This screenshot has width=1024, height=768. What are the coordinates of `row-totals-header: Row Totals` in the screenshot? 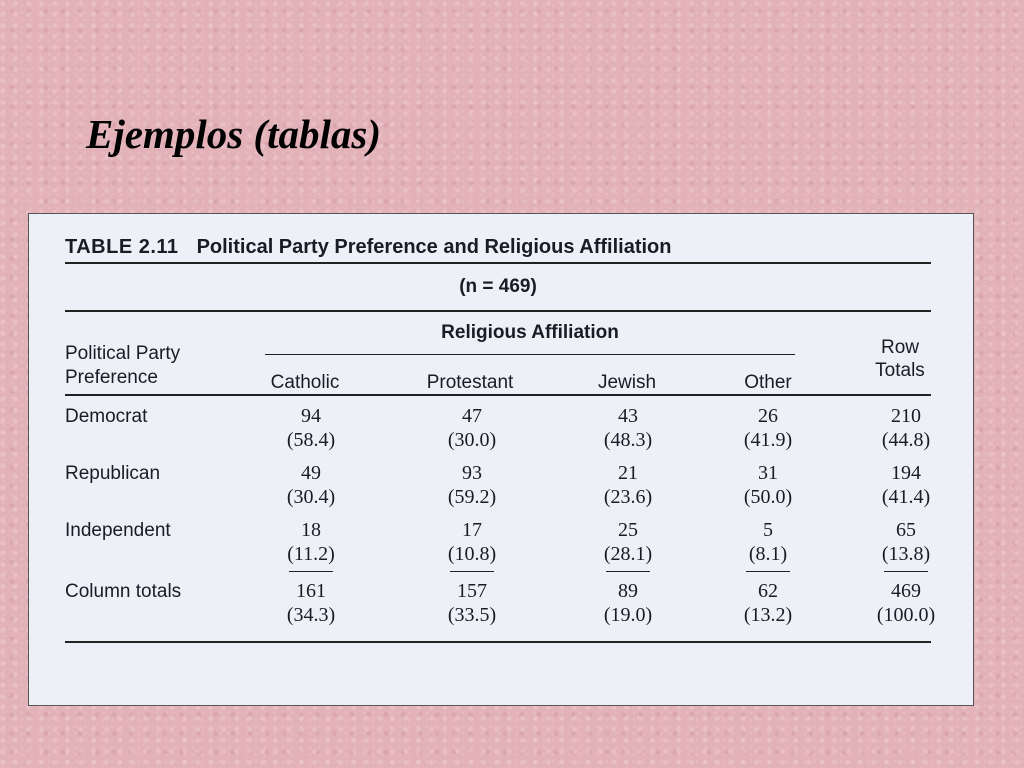 It's located at (900, 359).